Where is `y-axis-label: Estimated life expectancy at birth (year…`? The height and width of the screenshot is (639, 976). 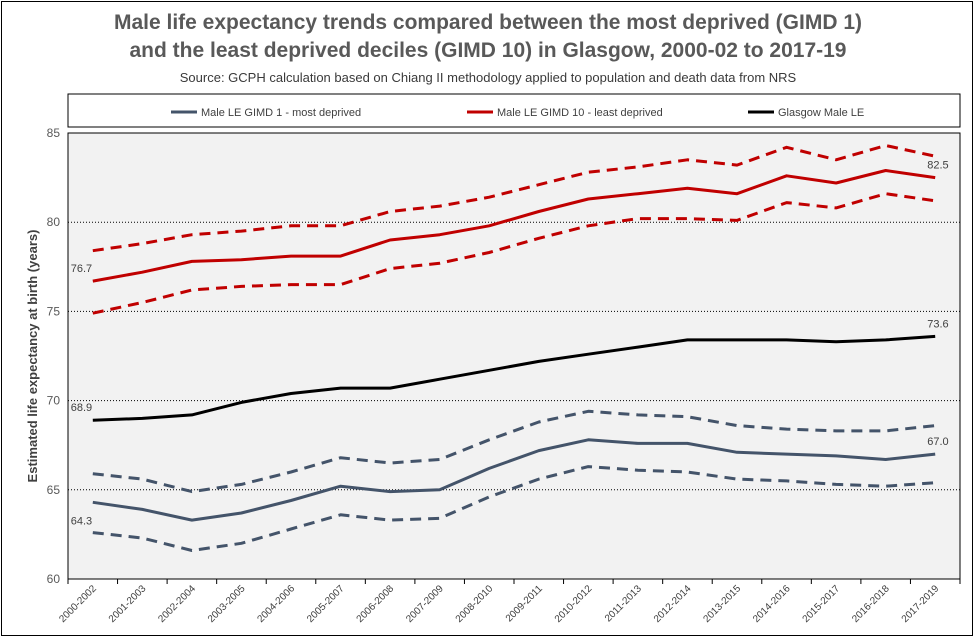 y-axis-label: Estimated life expectancy at birth (year… is located at coordinates (32, 356).